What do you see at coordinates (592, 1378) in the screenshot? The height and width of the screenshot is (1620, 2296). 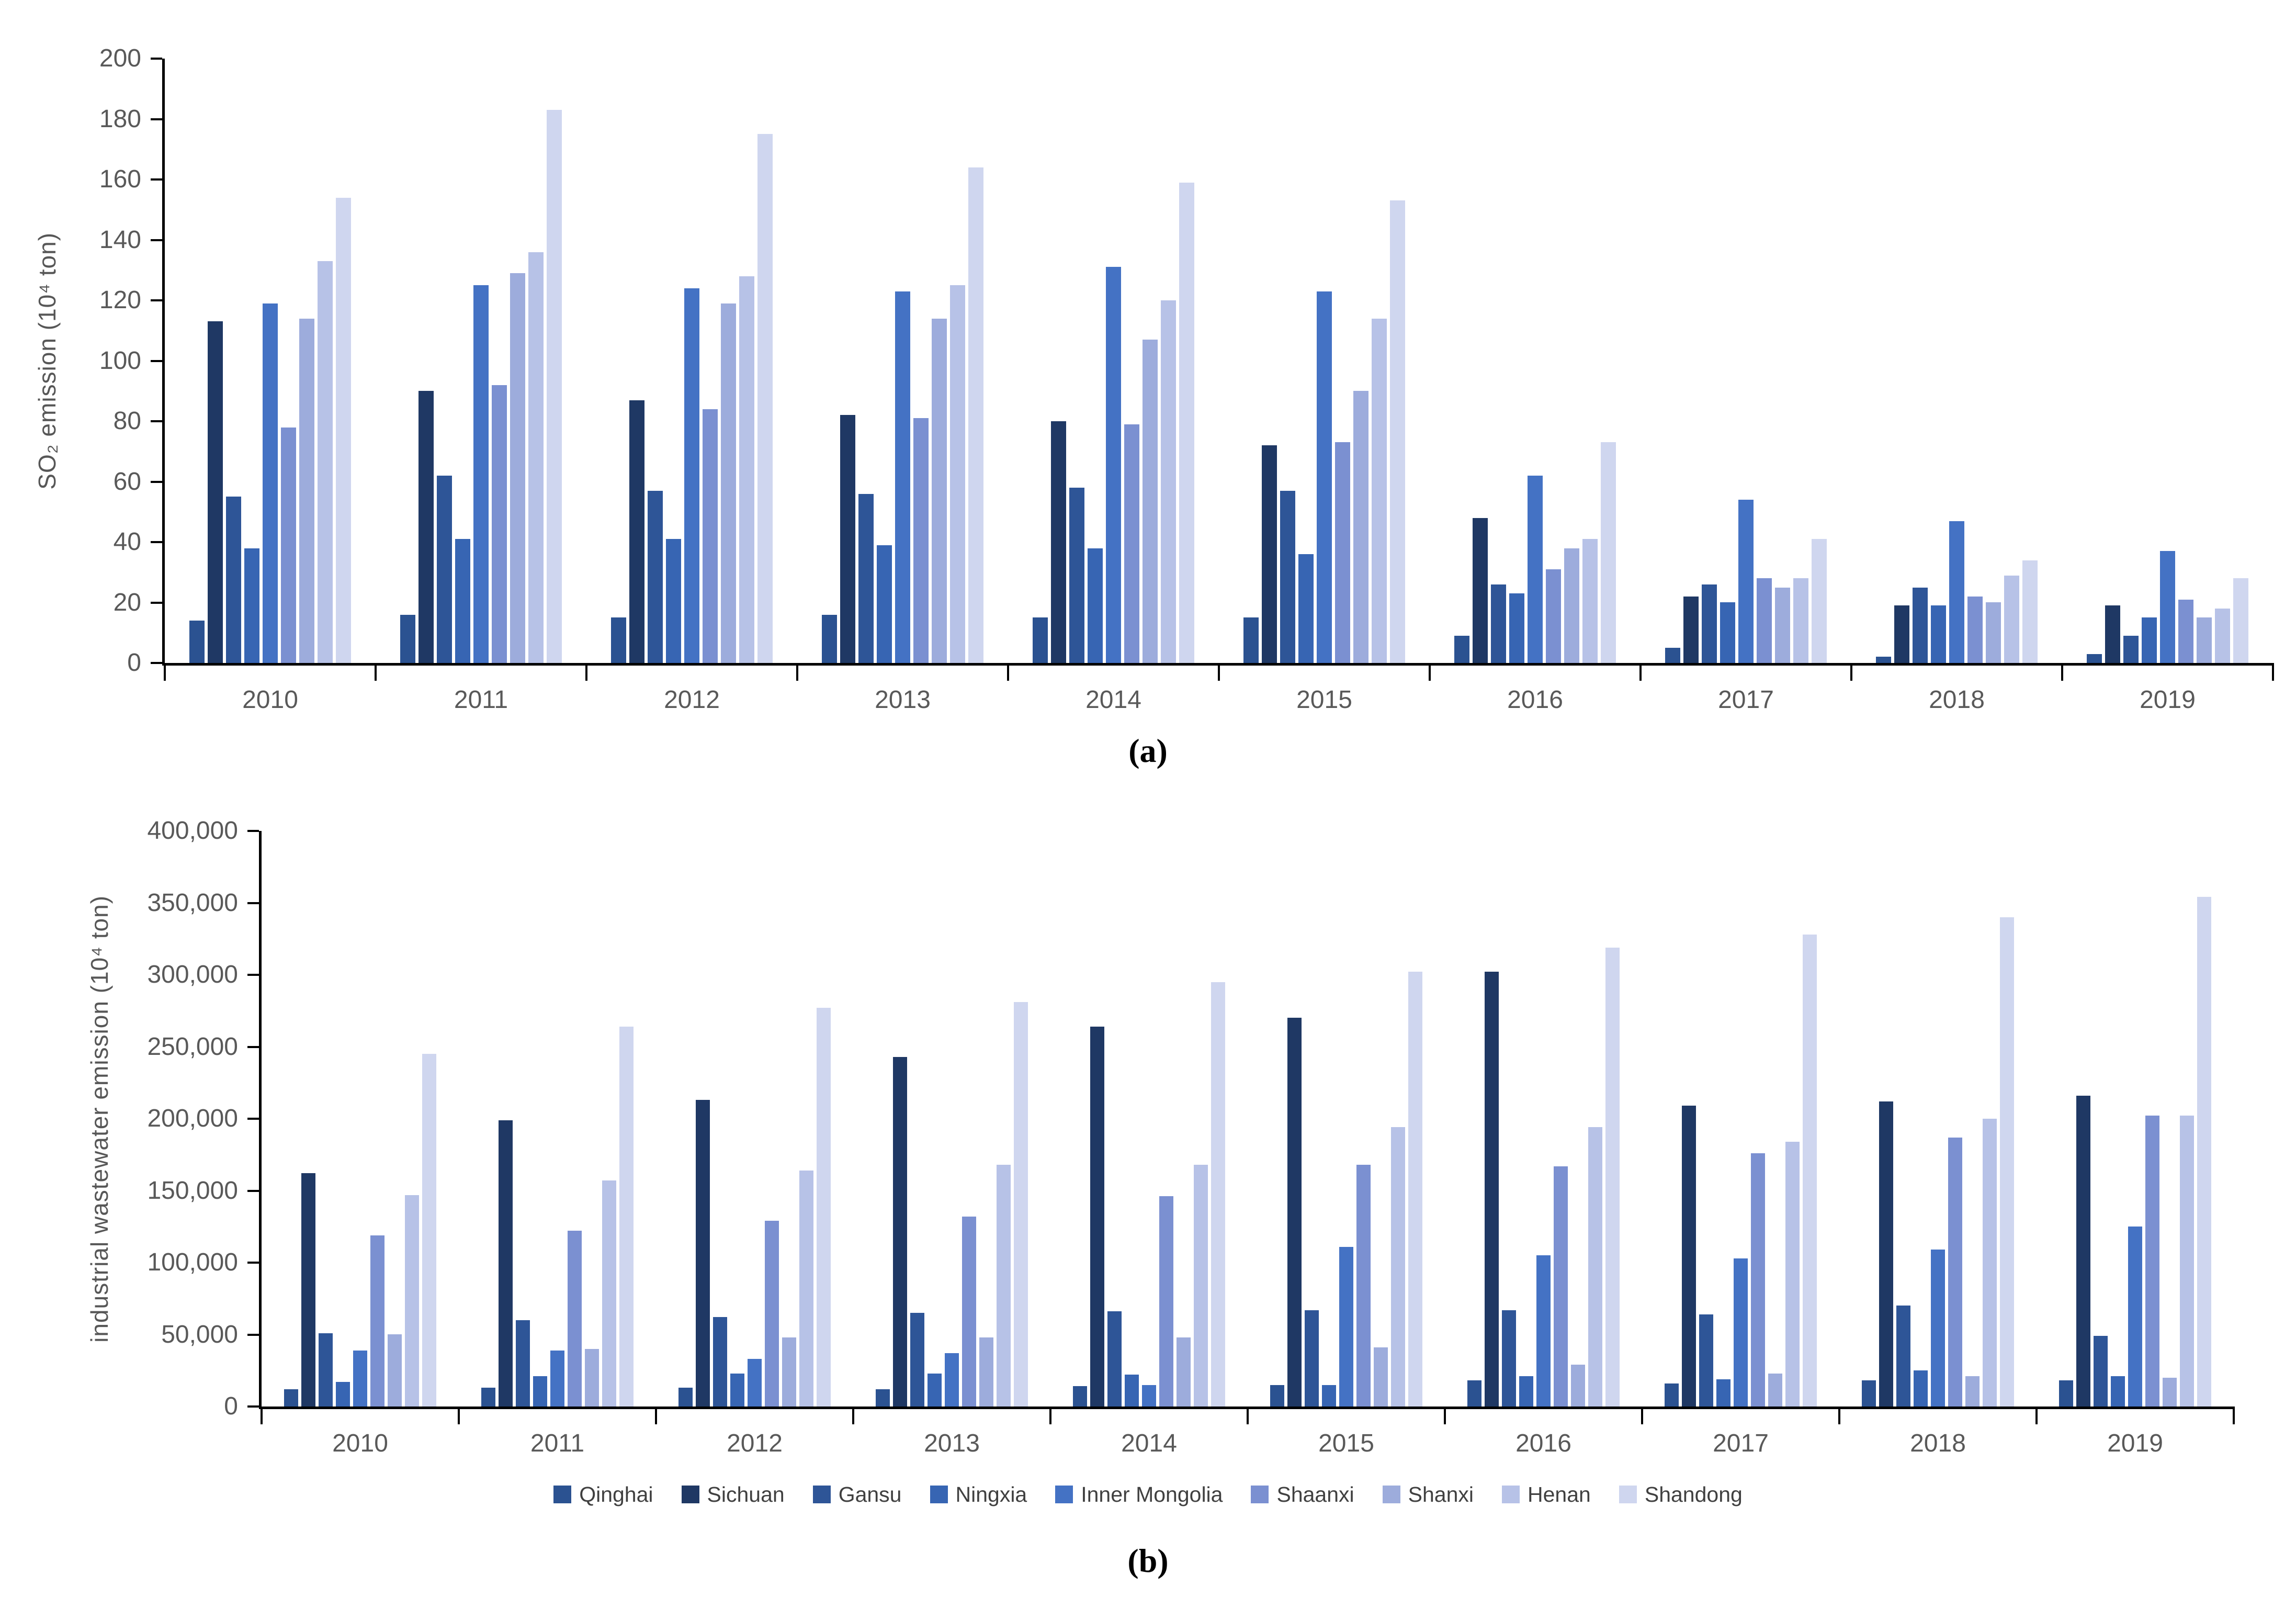 I see `bar-shanxi-2011` at bounding box center [592, 1378].